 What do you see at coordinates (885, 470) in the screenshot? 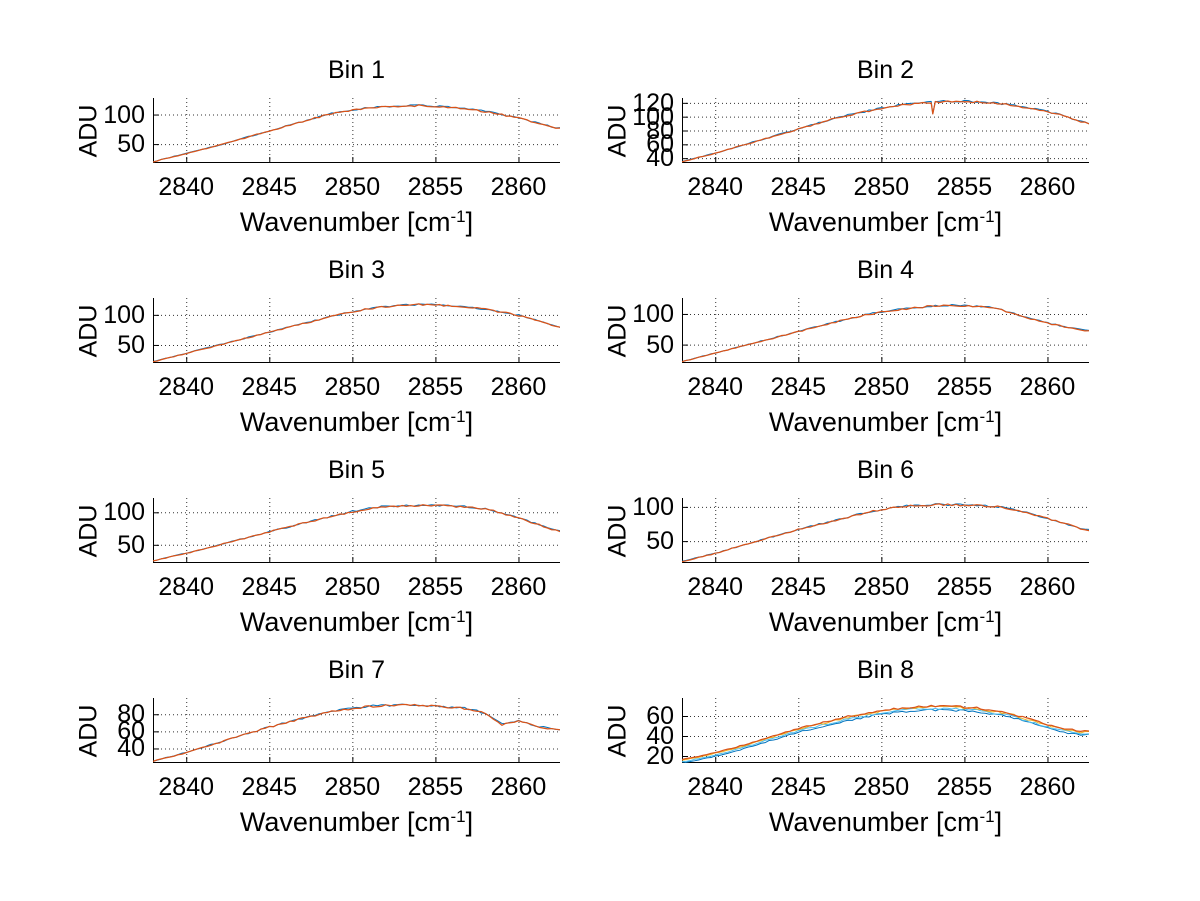
I see `subplot-title: Bin 6` at bounding box center [885, 470].